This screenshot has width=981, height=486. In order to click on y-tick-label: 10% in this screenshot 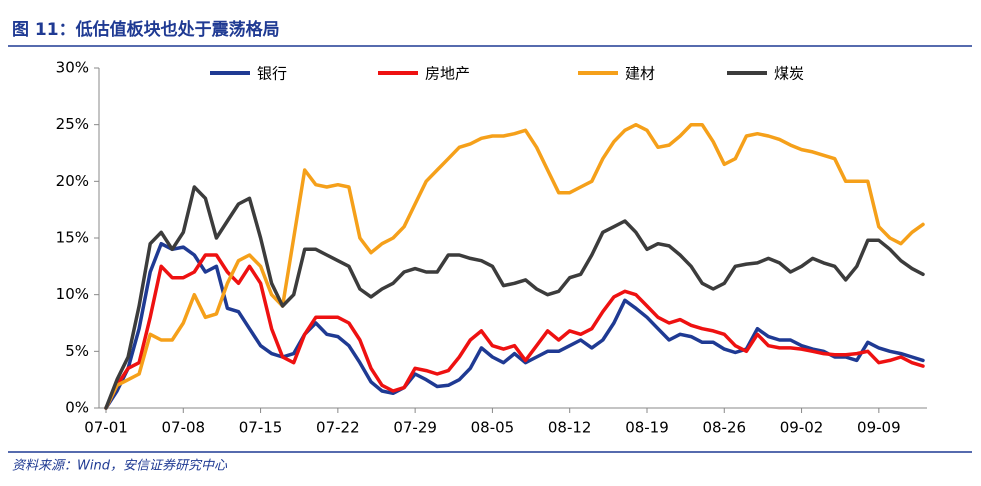, I will do `click(72, 294)`.